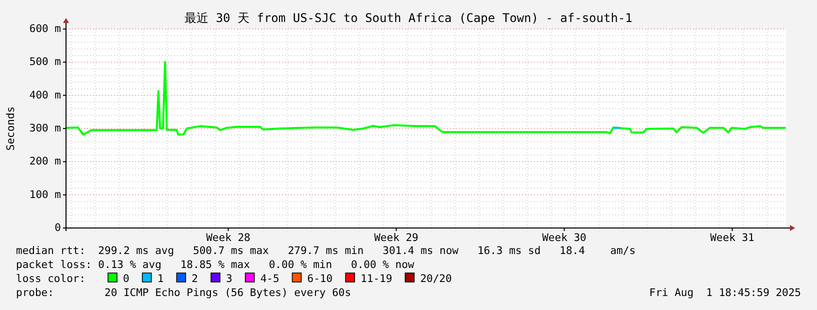 The height and width of the screenshot is (310, 817). I want to click on legend-label: 4-5, so click(270, 279).